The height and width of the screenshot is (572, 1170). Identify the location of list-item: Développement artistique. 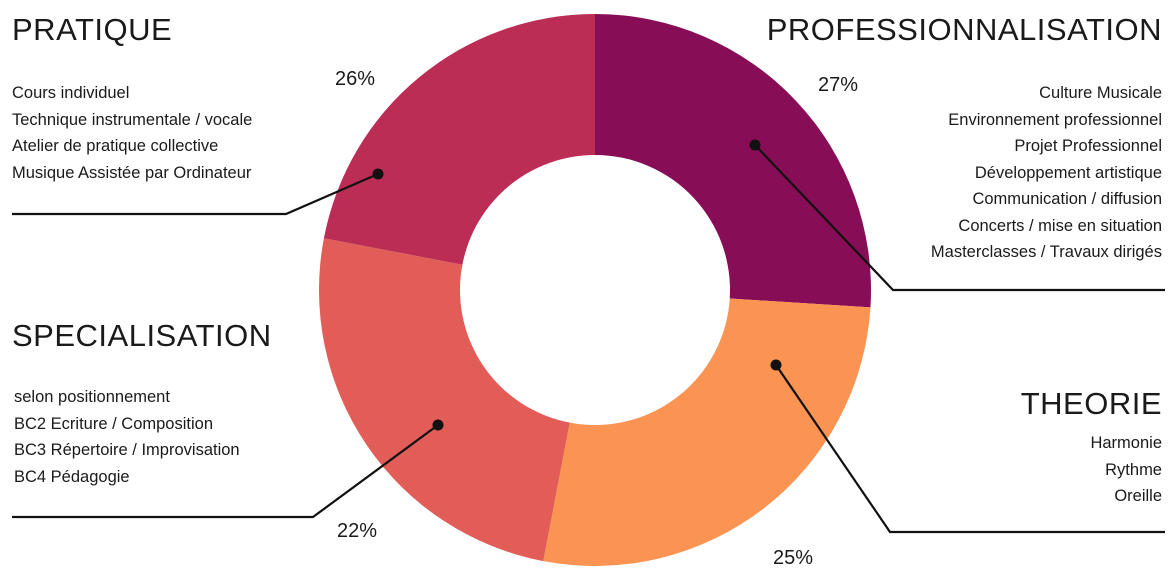
(1068, 172).